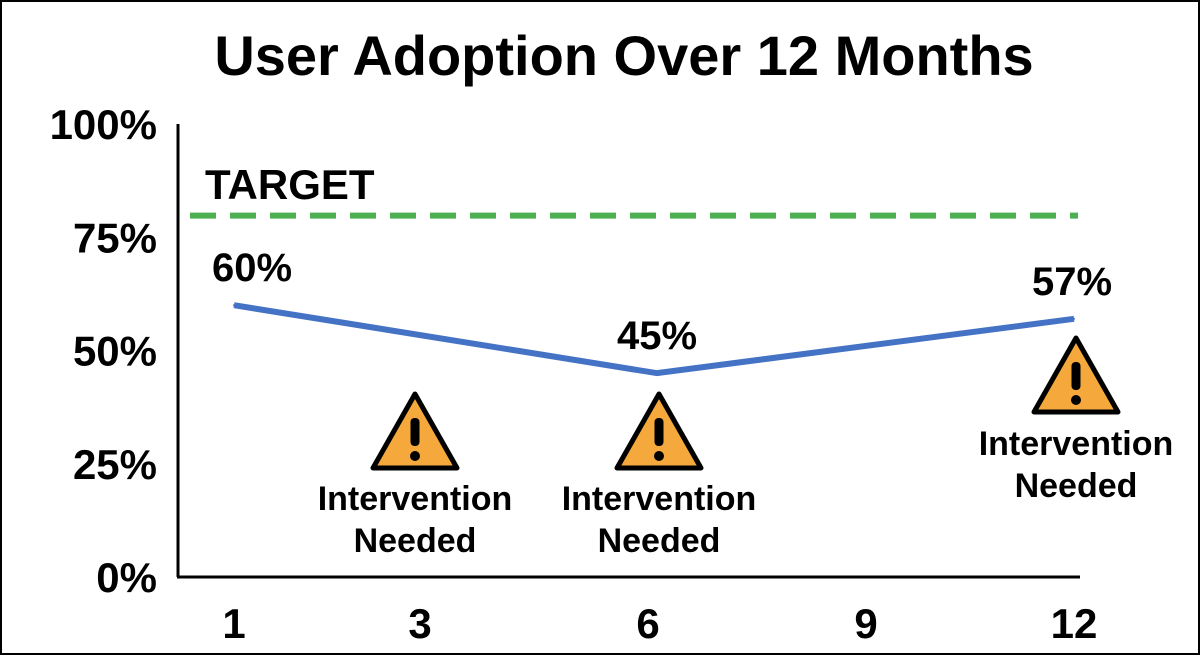 Image resolution: width=1200 pixels, height=655 pixels. I want to click on target-layer: TARGET, so click(634, 190).